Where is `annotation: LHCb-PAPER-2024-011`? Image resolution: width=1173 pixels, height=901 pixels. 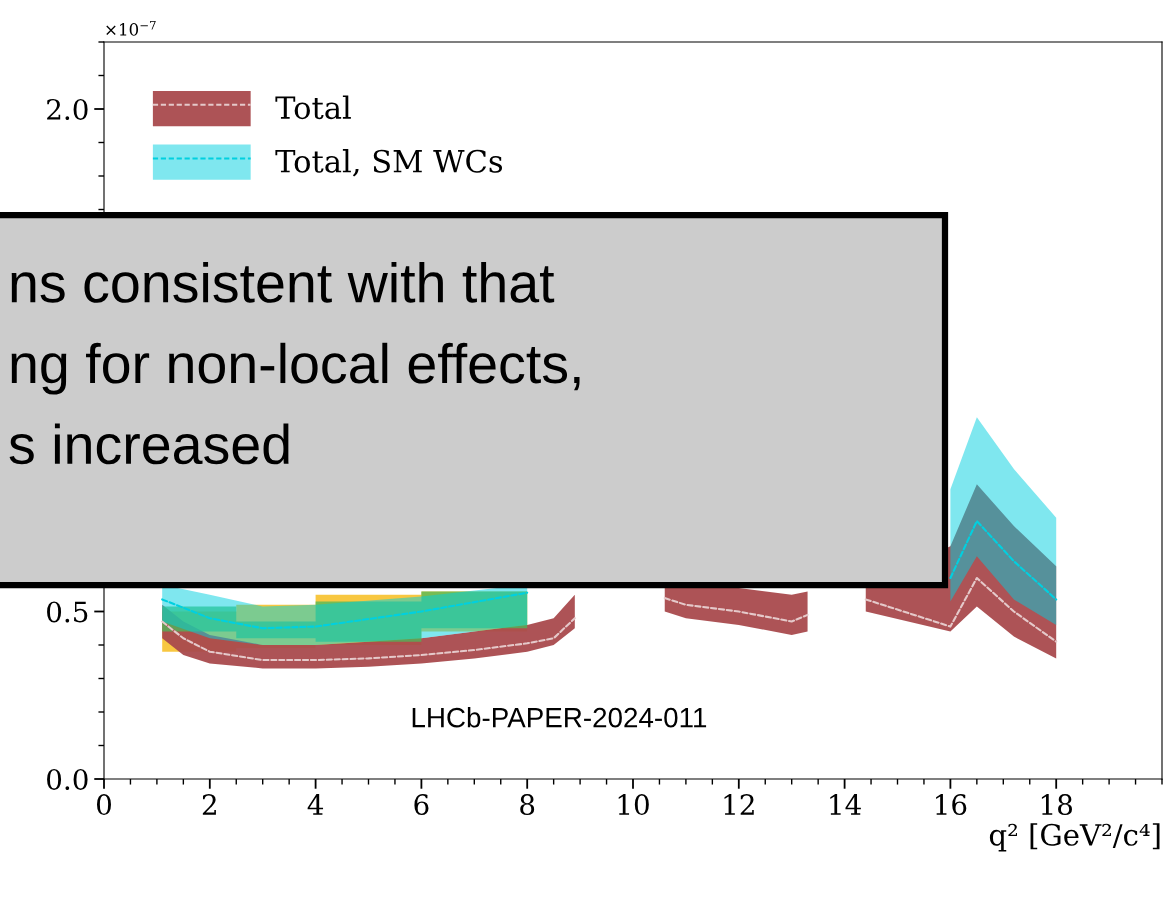 annotation: LHCb-PAPER-2024-011 is located at coordinates (559, 717).